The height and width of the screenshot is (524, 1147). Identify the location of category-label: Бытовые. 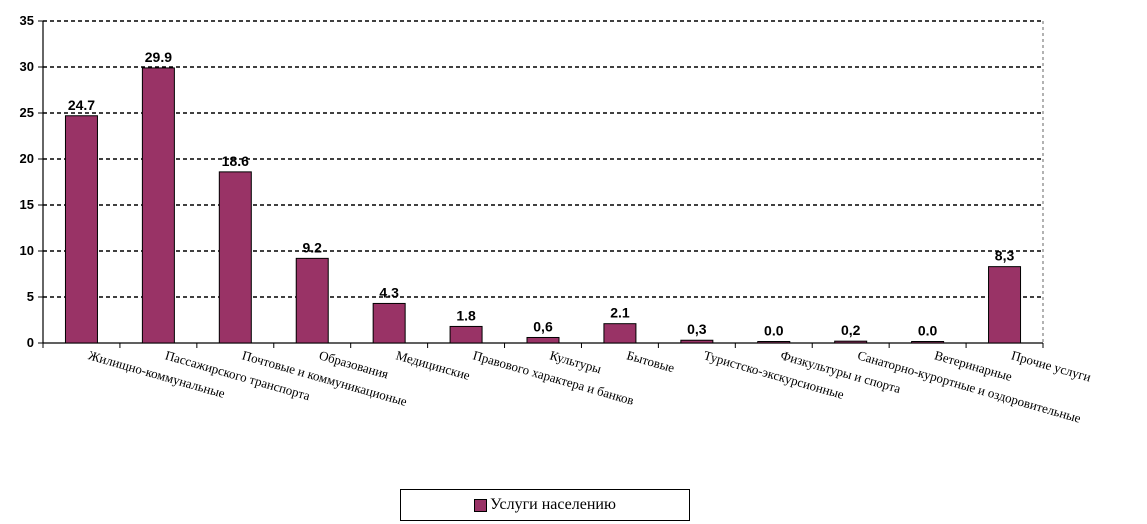
(650, 361).